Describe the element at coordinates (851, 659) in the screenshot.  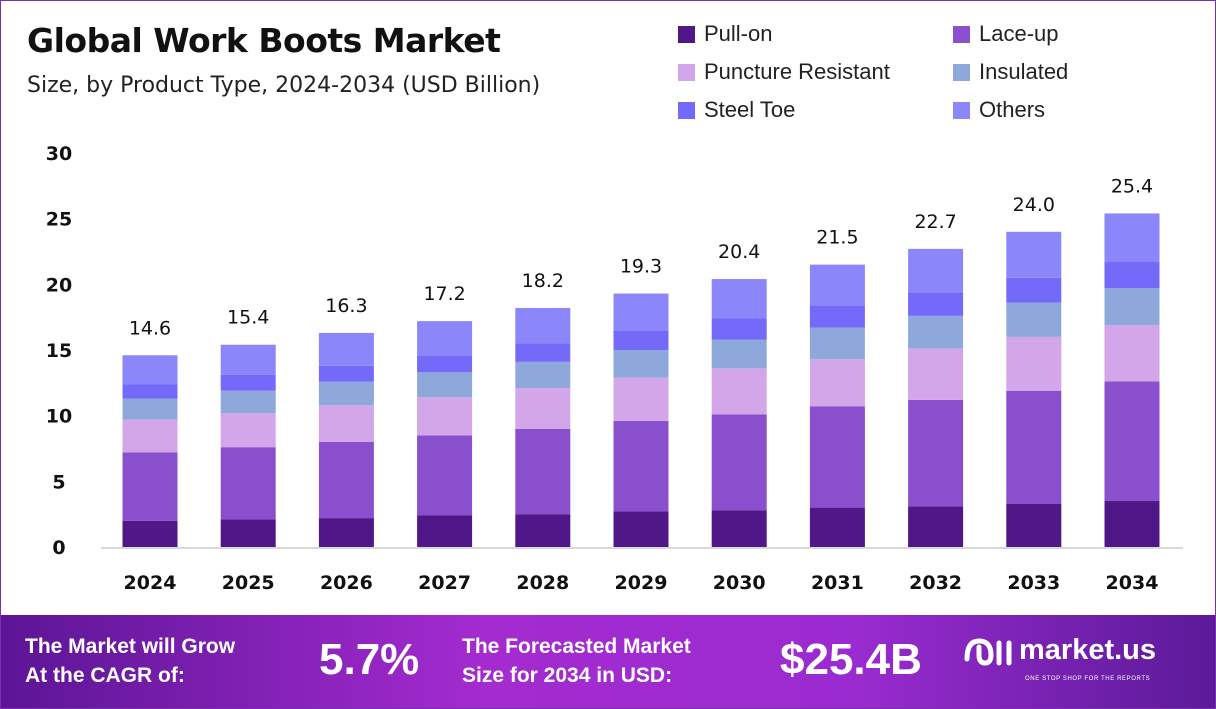
I see `forecast-value: $25.4B` at that location.